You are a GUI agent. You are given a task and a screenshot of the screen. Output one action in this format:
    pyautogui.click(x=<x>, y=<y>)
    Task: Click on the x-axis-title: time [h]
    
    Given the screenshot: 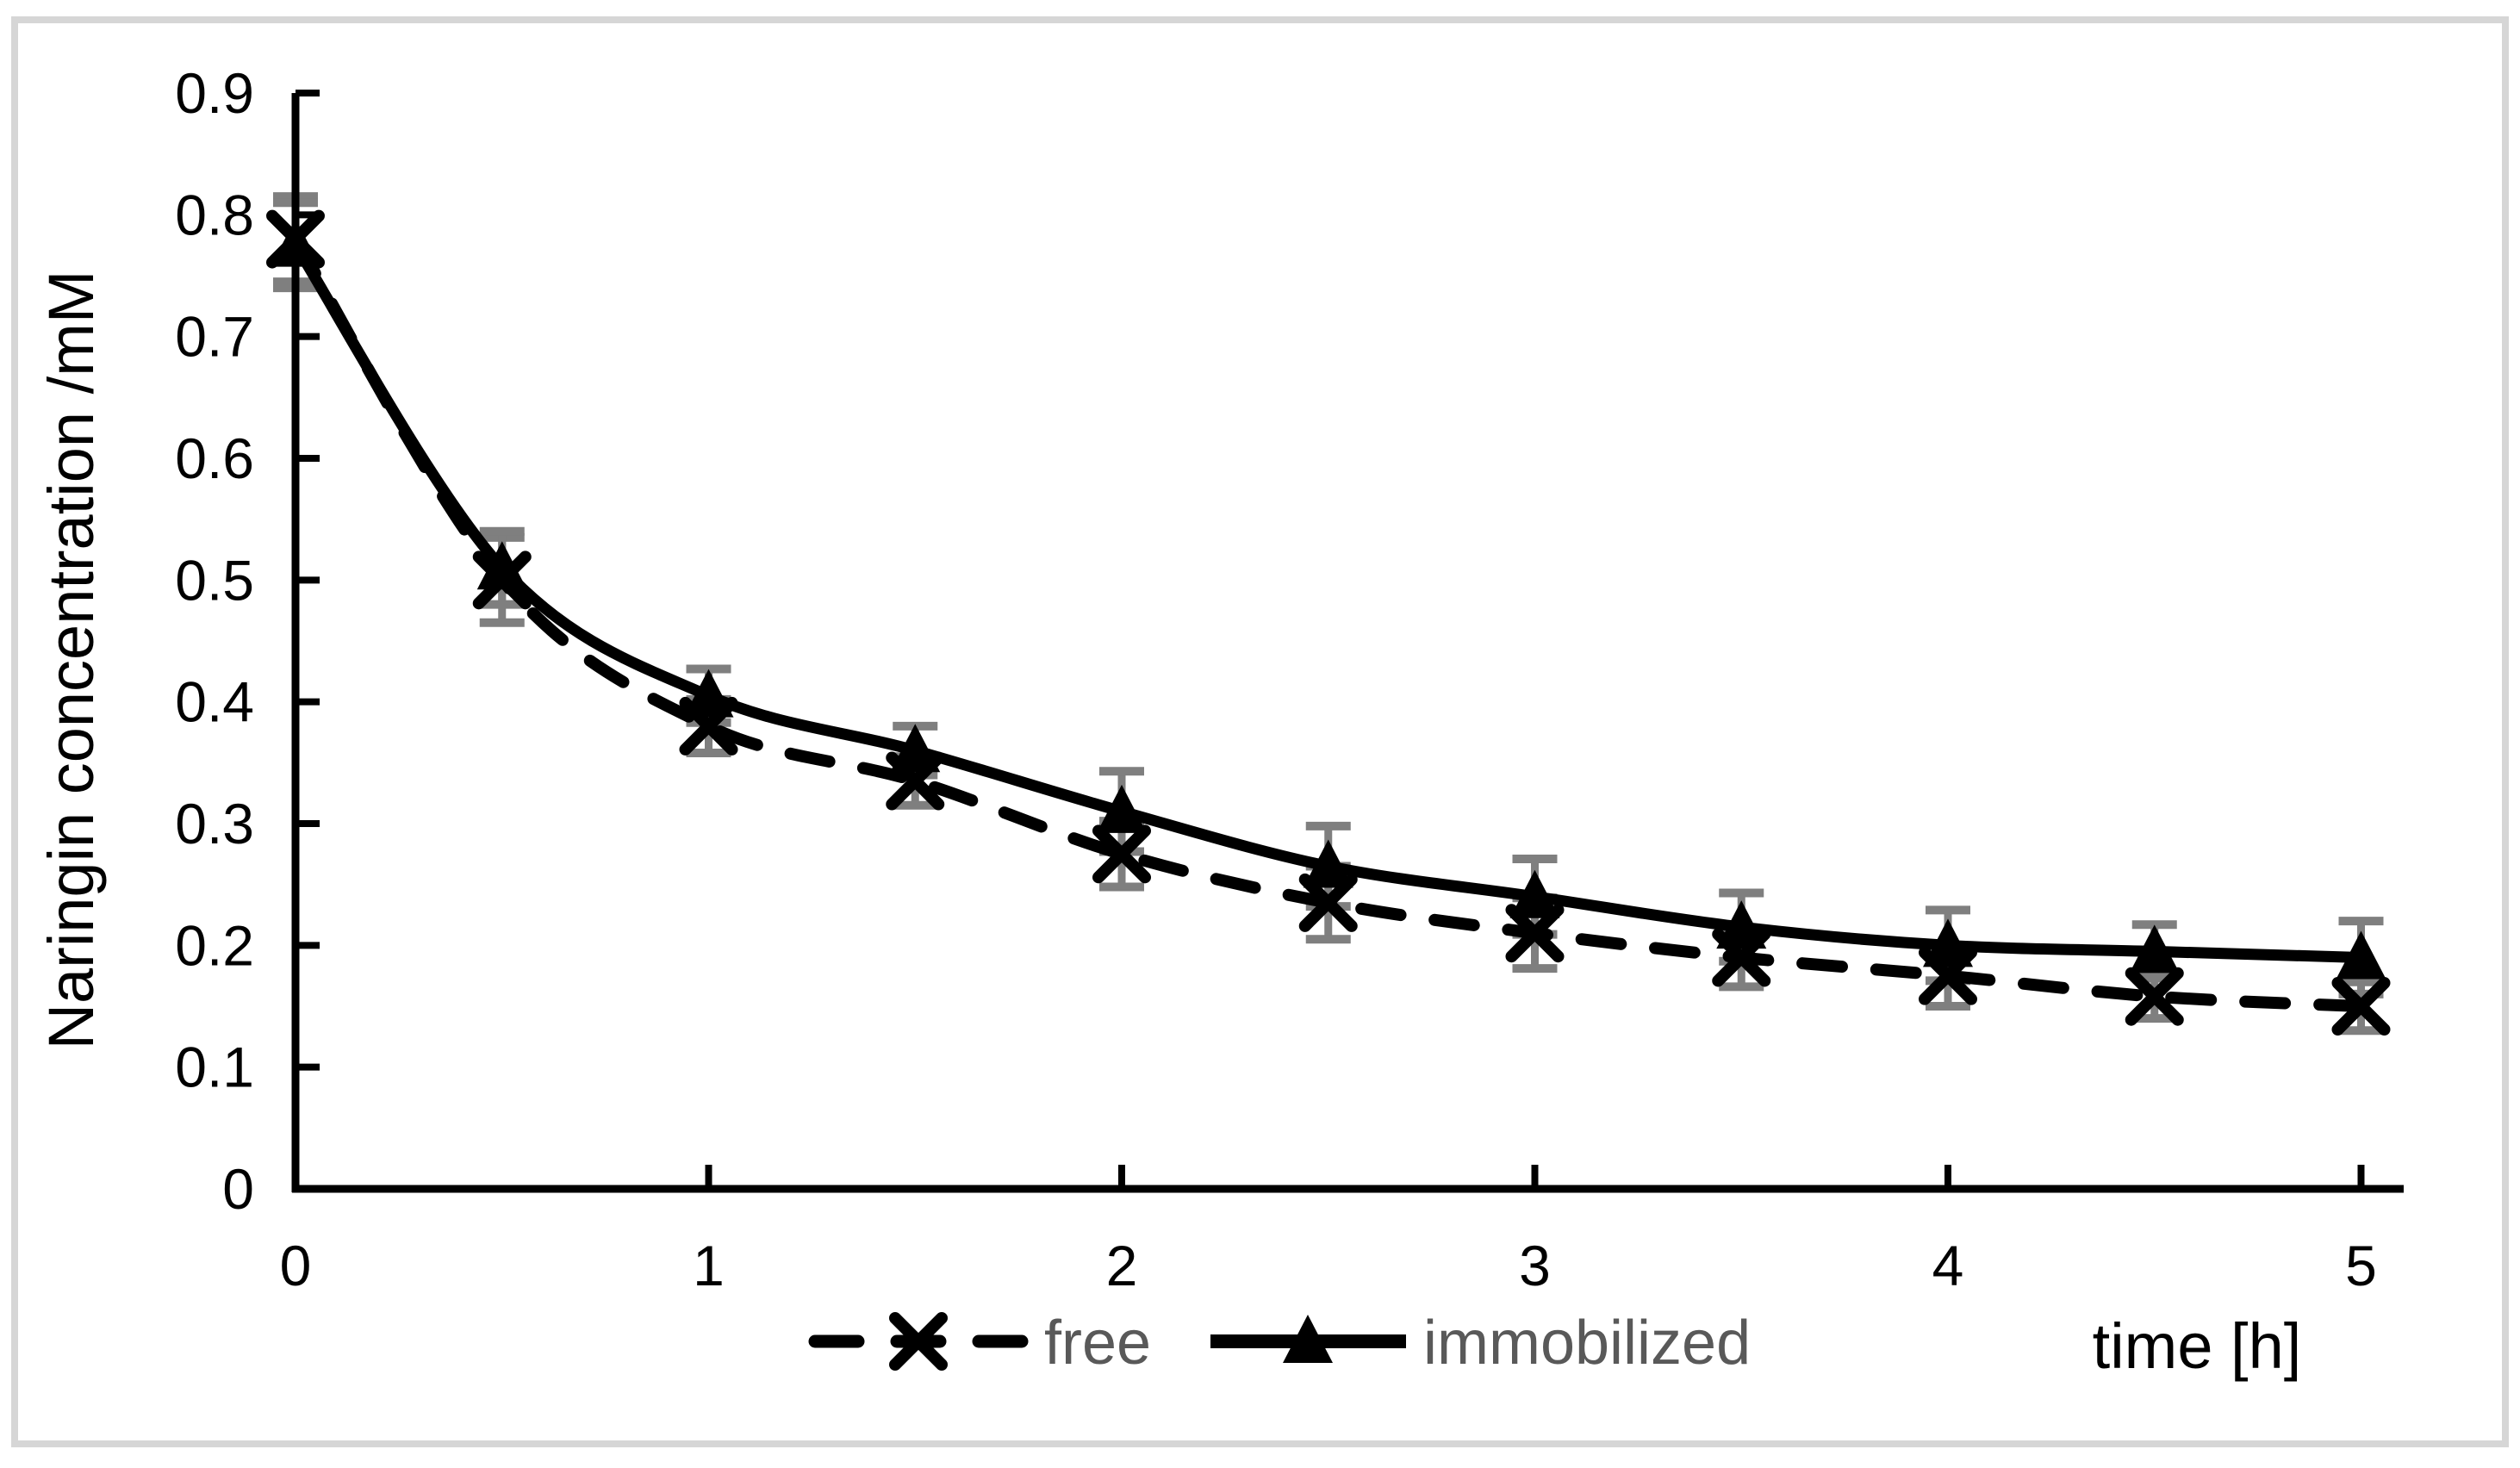 What is the action you would take?
    pyautogui.click(x=2198, y=1346)
    